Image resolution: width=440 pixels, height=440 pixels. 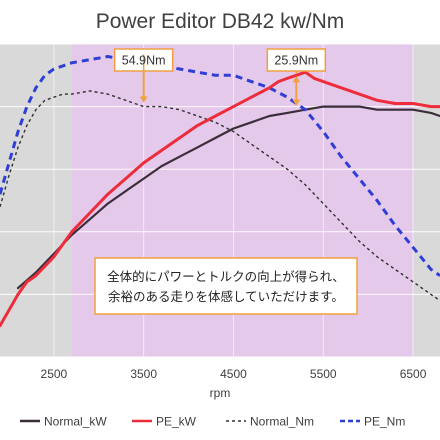 I want to click on x-tick-label: 3500, so click(x=143, y=374).